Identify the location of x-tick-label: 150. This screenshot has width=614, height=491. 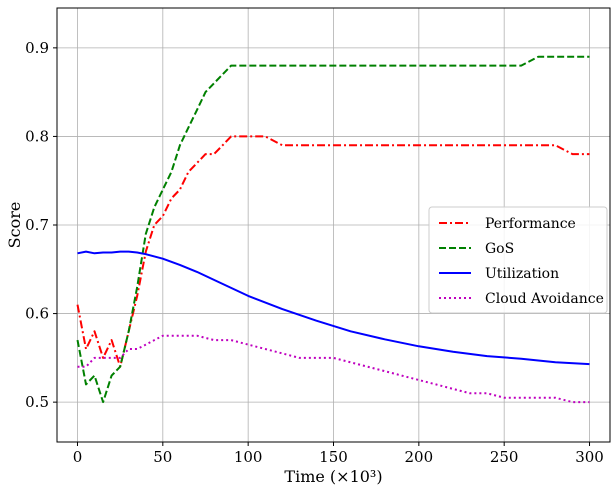
(333, 457).